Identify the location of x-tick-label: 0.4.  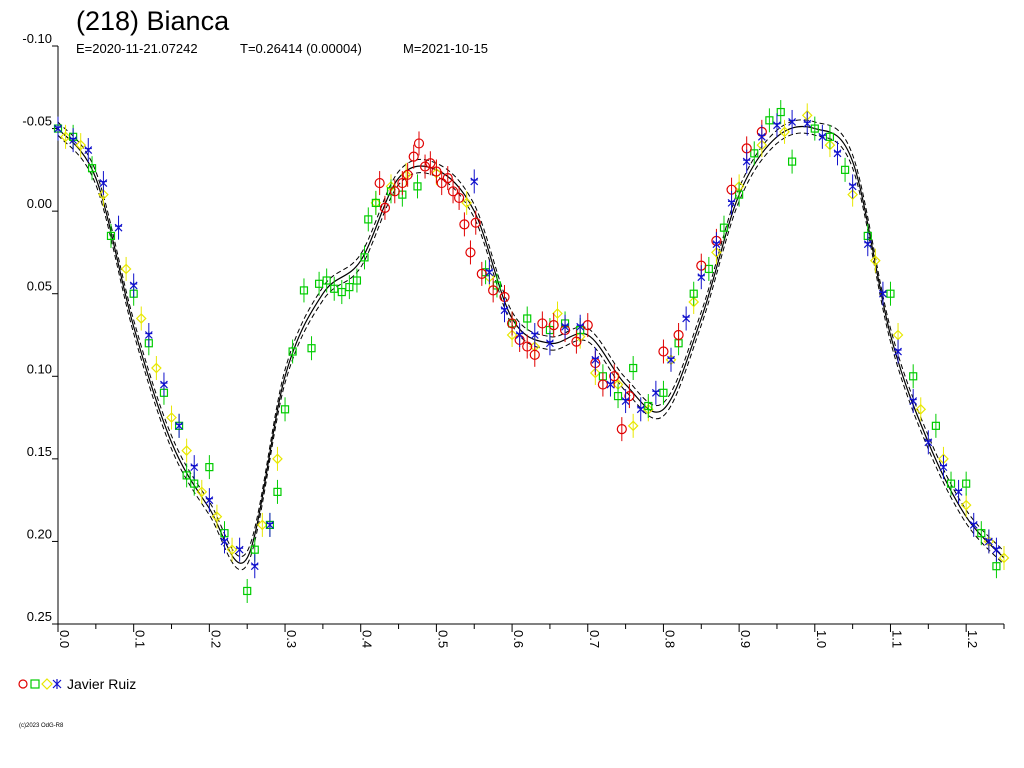
(367, 639).